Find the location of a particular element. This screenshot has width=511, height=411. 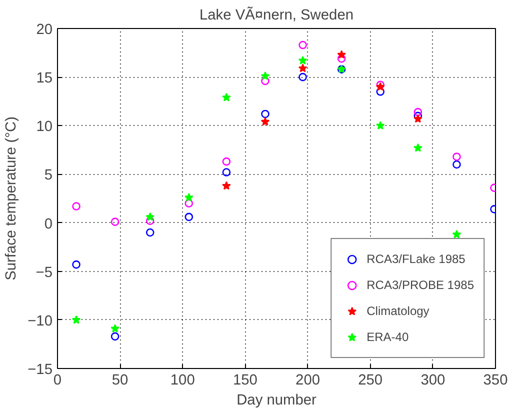

x-tick-label: 50 is located at coordinates (120, 380).